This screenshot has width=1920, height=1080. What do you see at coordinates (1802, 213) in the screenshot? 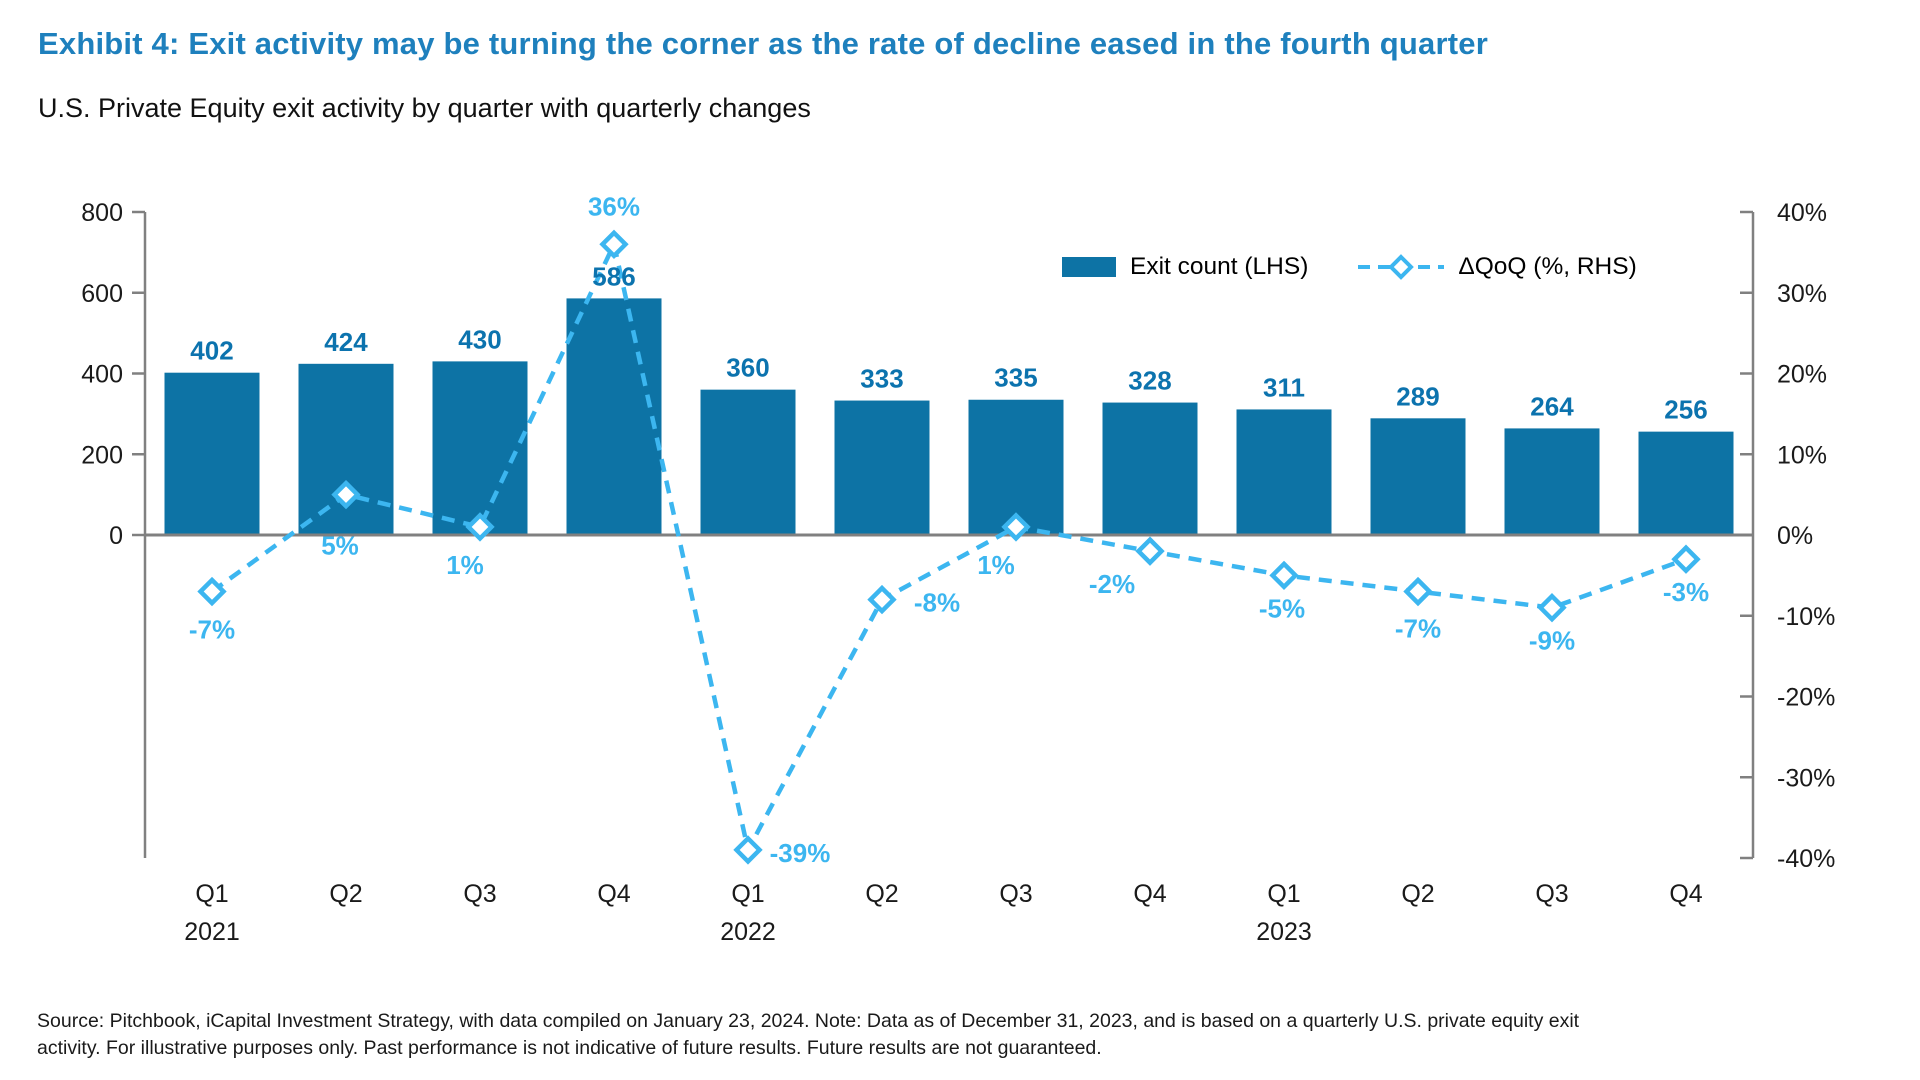
I see `right-axis-tick-label: 40%` at bounding box center [1802, 213].